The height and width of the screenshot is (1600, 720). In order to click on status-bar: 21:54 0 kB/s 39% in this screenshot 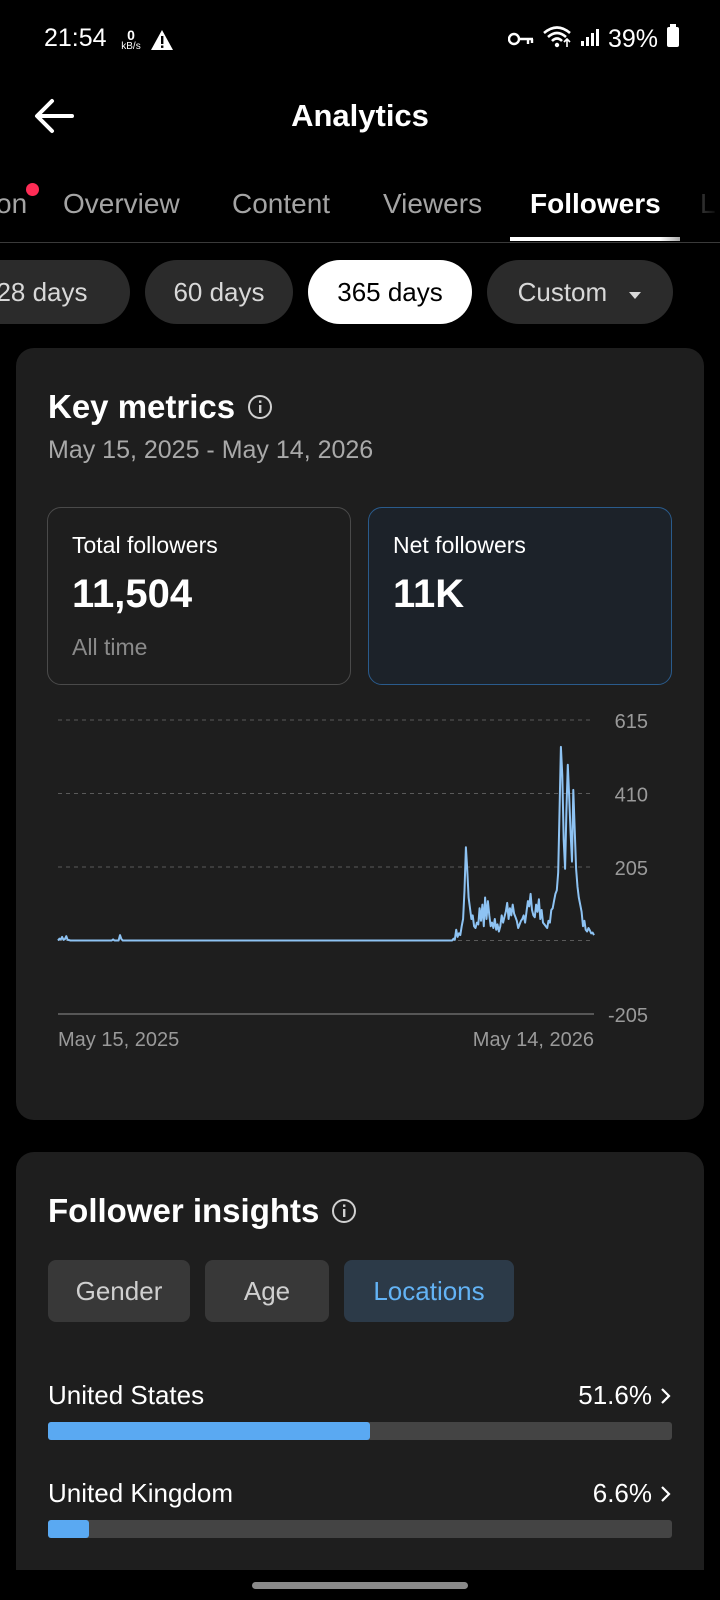, I will do `click(360, 40)`.